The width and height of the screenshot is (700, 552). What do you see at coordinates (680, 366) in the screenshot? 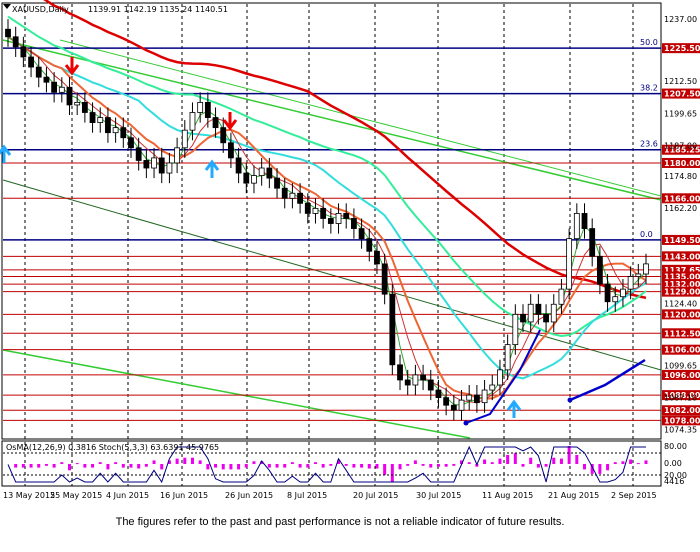
I see `price-tick-label: 1099.65` at bounding box center [680, 366].